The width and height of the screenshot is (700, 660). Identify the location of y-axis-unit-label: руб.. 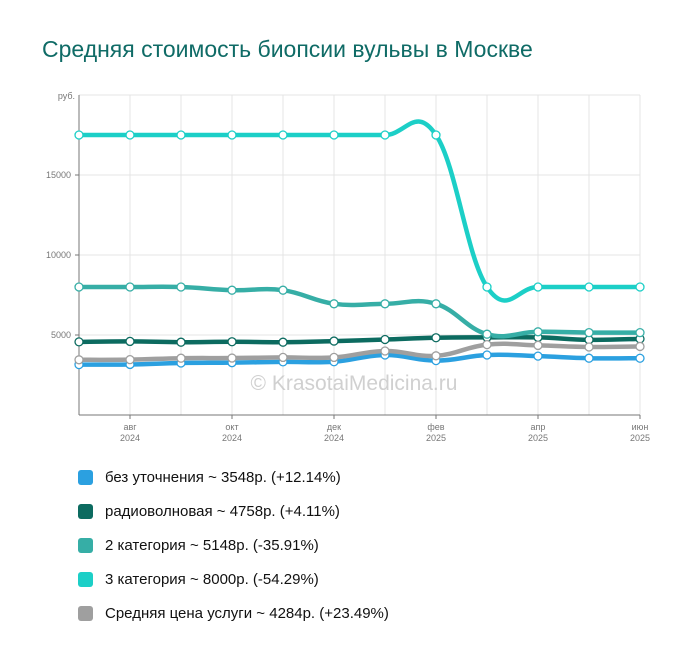
(66, 96).